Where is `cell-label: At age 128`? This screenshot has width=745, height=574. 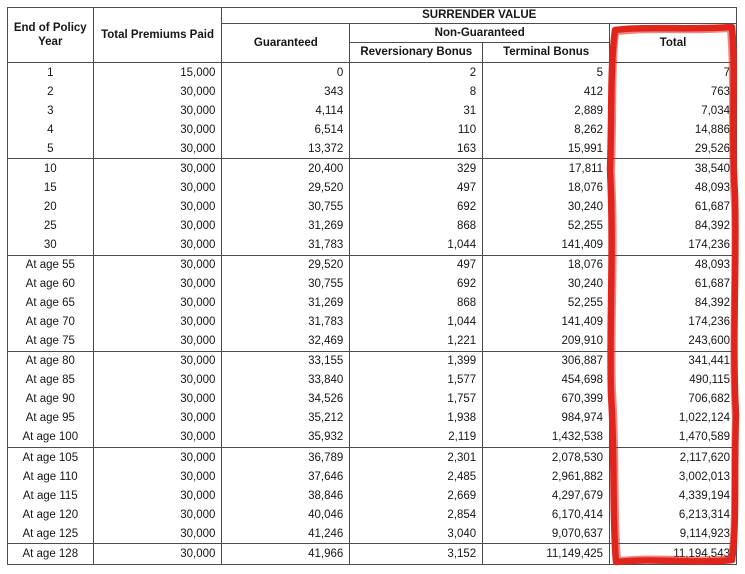 cell-label: At age 128 is located at coordinates (50, 554).